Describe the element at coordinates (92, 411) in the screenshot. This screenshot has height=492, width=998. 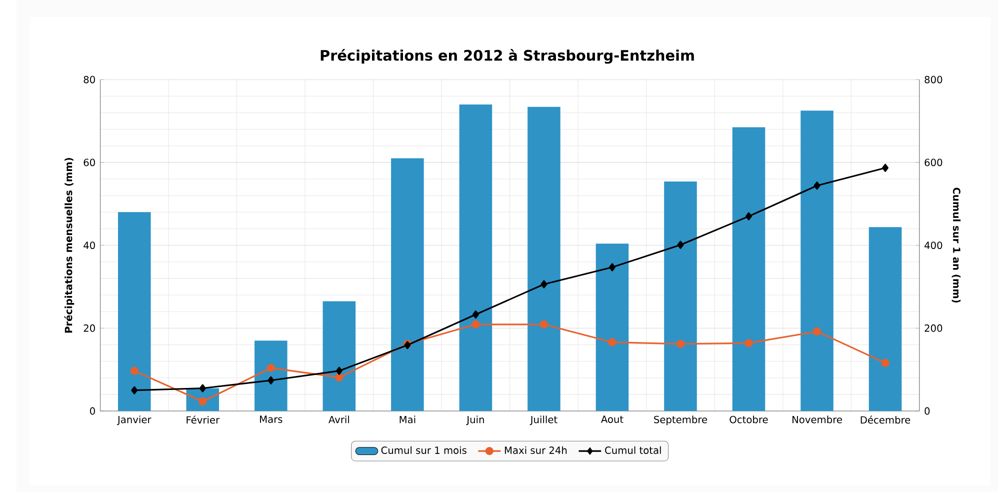
I see `y-tick-label: 0` at that location.